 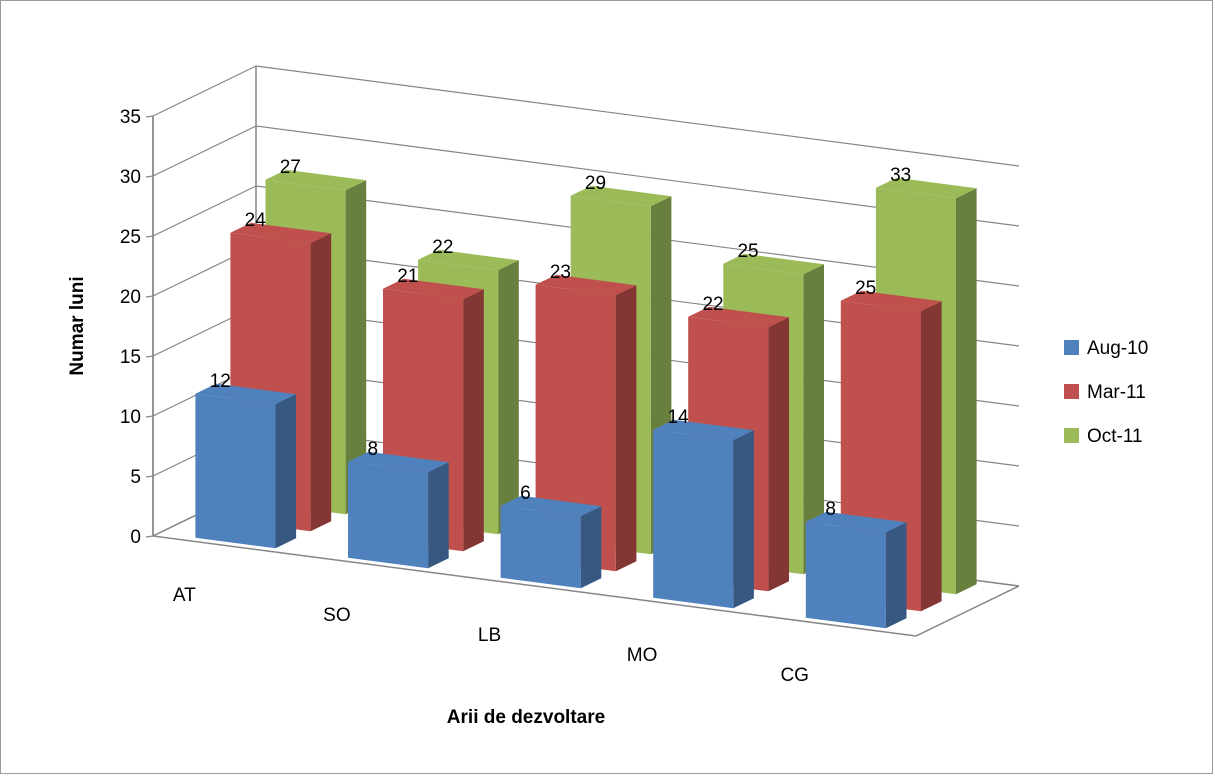 What do you see at coordinates (336, 615) in the screenshot?
I see `x-category-label: SO` at bounding box center [336, 615].